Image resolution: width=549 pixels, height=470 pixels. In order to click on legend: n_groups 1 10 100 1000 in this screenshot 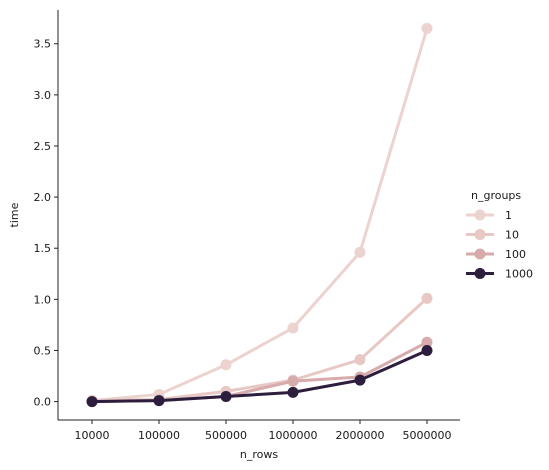, I will do `click(499, 235)`.